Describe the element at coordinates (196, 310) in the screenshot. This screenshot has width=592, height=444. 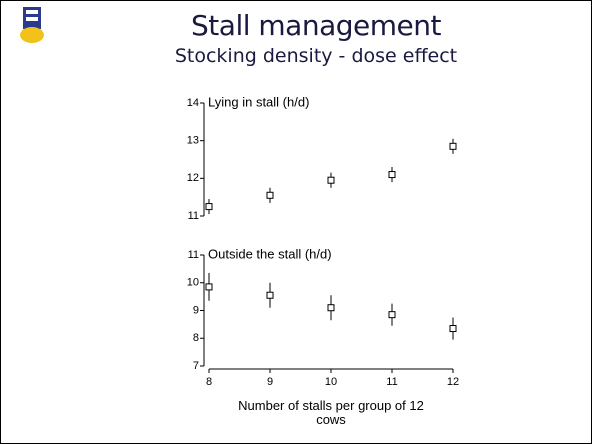
I see `y-tick-label: 9` at that location.